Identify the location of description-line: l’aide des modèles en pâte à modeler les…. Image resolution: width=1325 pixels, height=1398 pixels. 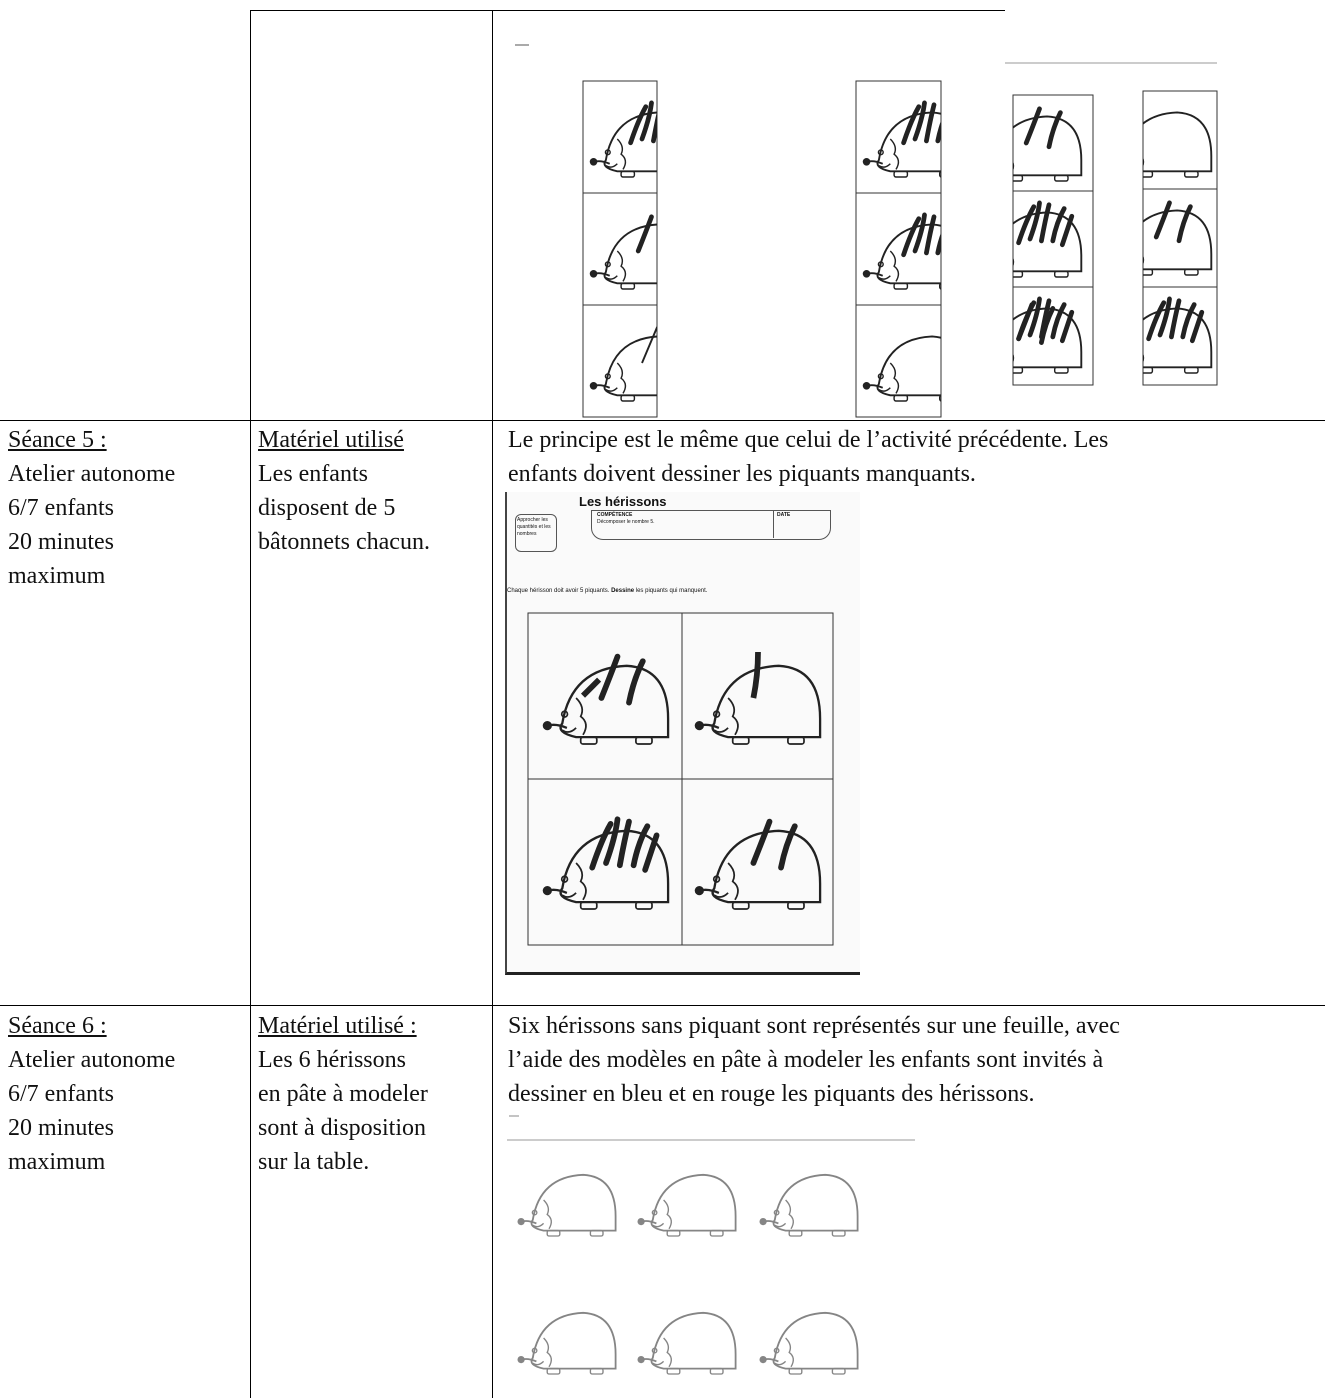
(806, 1060).